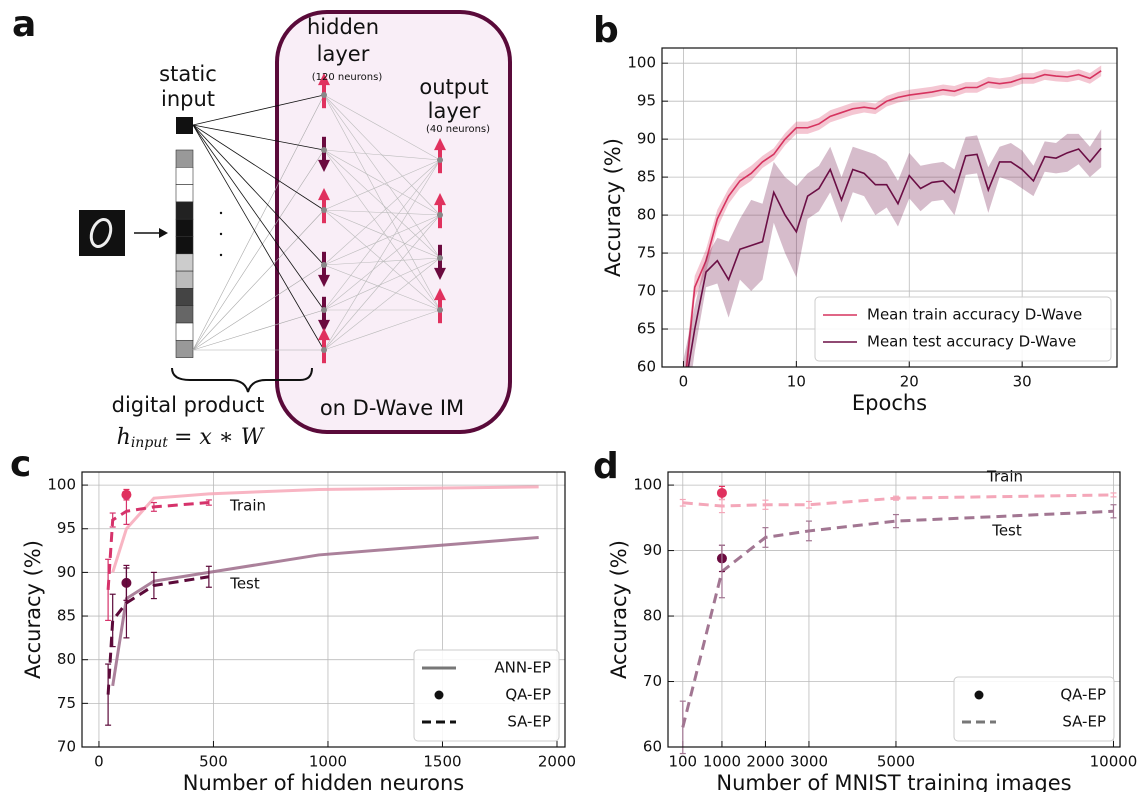  What do you see at coordinates (646, 329) in the screenshot?
I see `y-tick-label: 65` at bounding box center [646, 329].